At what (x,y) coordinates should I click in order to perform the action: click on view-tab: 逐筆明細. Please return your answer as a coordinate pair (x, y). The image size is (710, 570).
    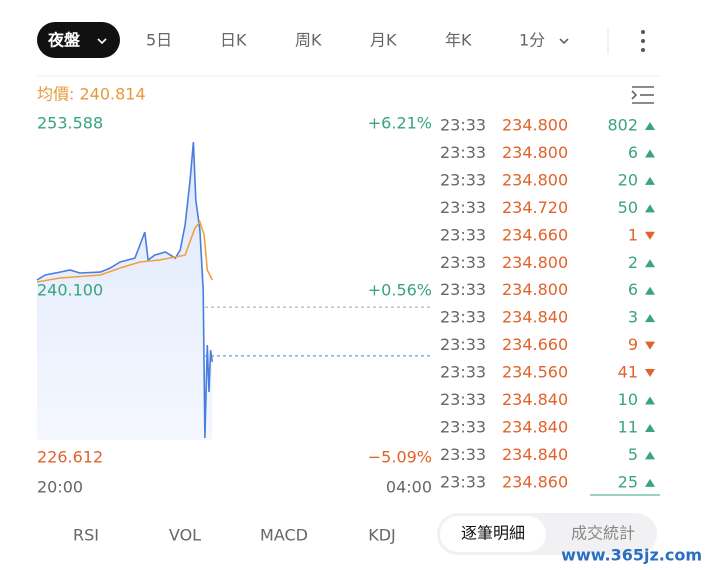
    Looking at the image, I should click on (493, 533).